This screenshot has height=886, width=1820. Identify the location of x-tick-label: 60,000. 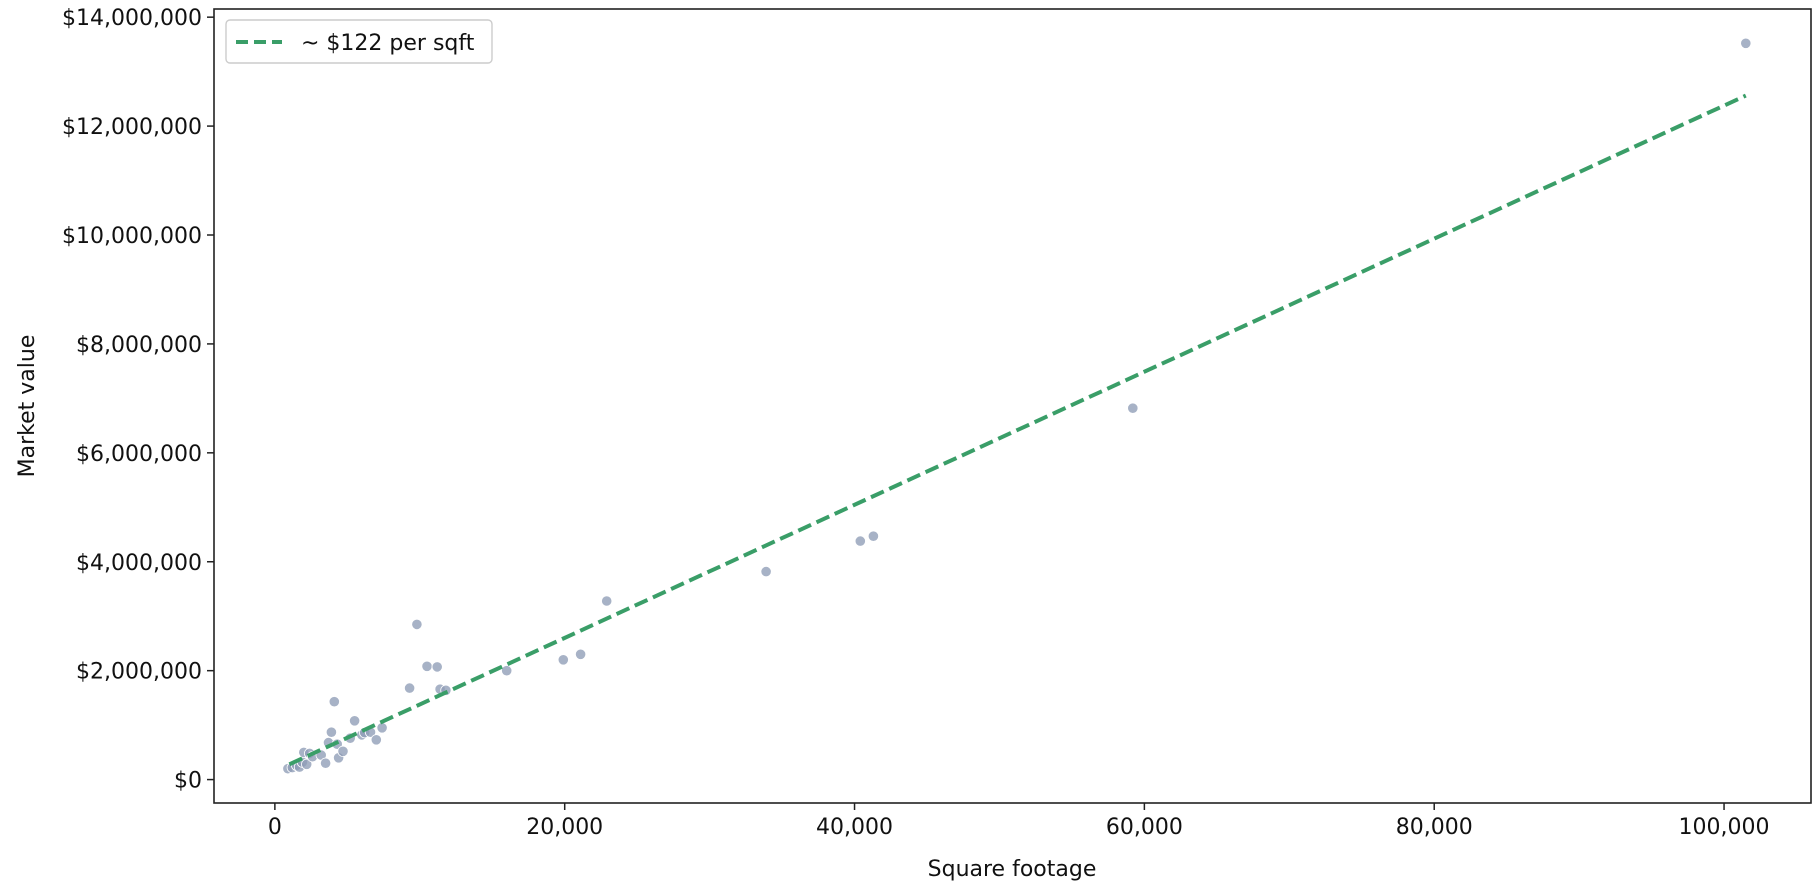
(1144, 827).